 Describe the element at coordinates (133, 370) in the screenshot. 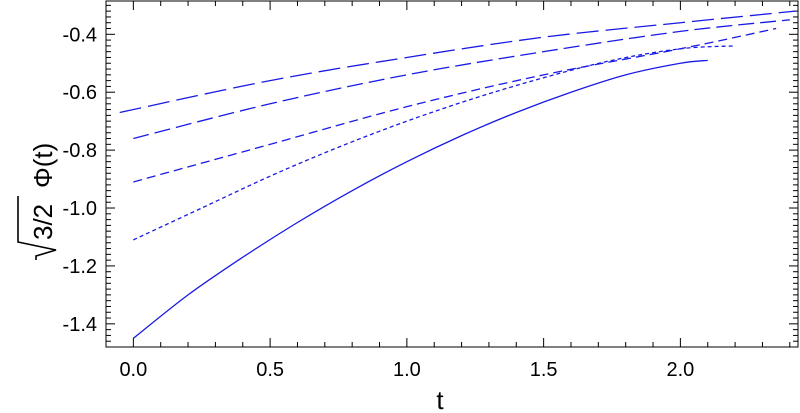

I see `x-tick-label: 0.0` at that location.